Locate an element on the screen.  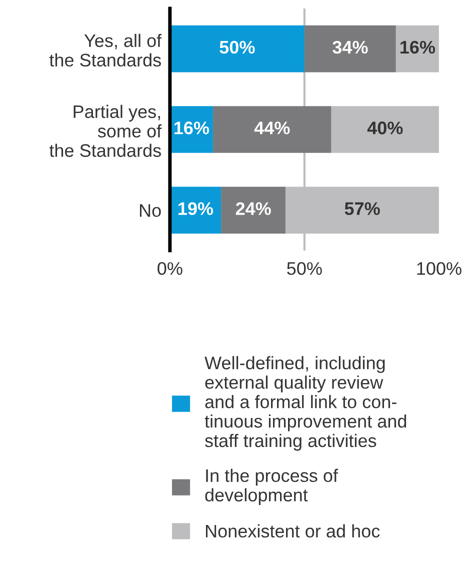
data-label: 50% is located at coordinates (237, 47).